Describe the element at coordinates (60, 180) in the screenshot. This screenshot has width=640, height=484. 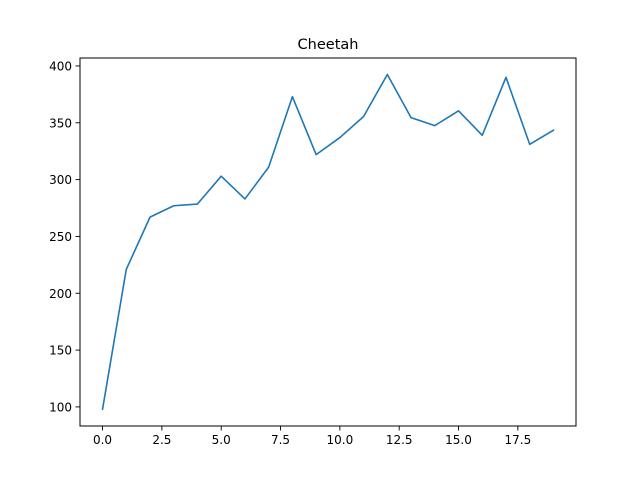
I see `y-tick-label: 300` at that location.